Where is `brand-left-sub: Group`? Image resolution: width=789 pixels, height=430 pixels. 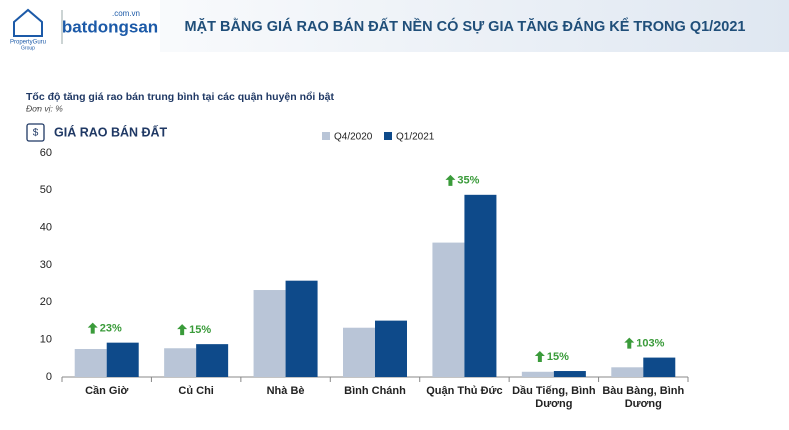
brand-left-sub: Group is located at coordinates (28, 48).